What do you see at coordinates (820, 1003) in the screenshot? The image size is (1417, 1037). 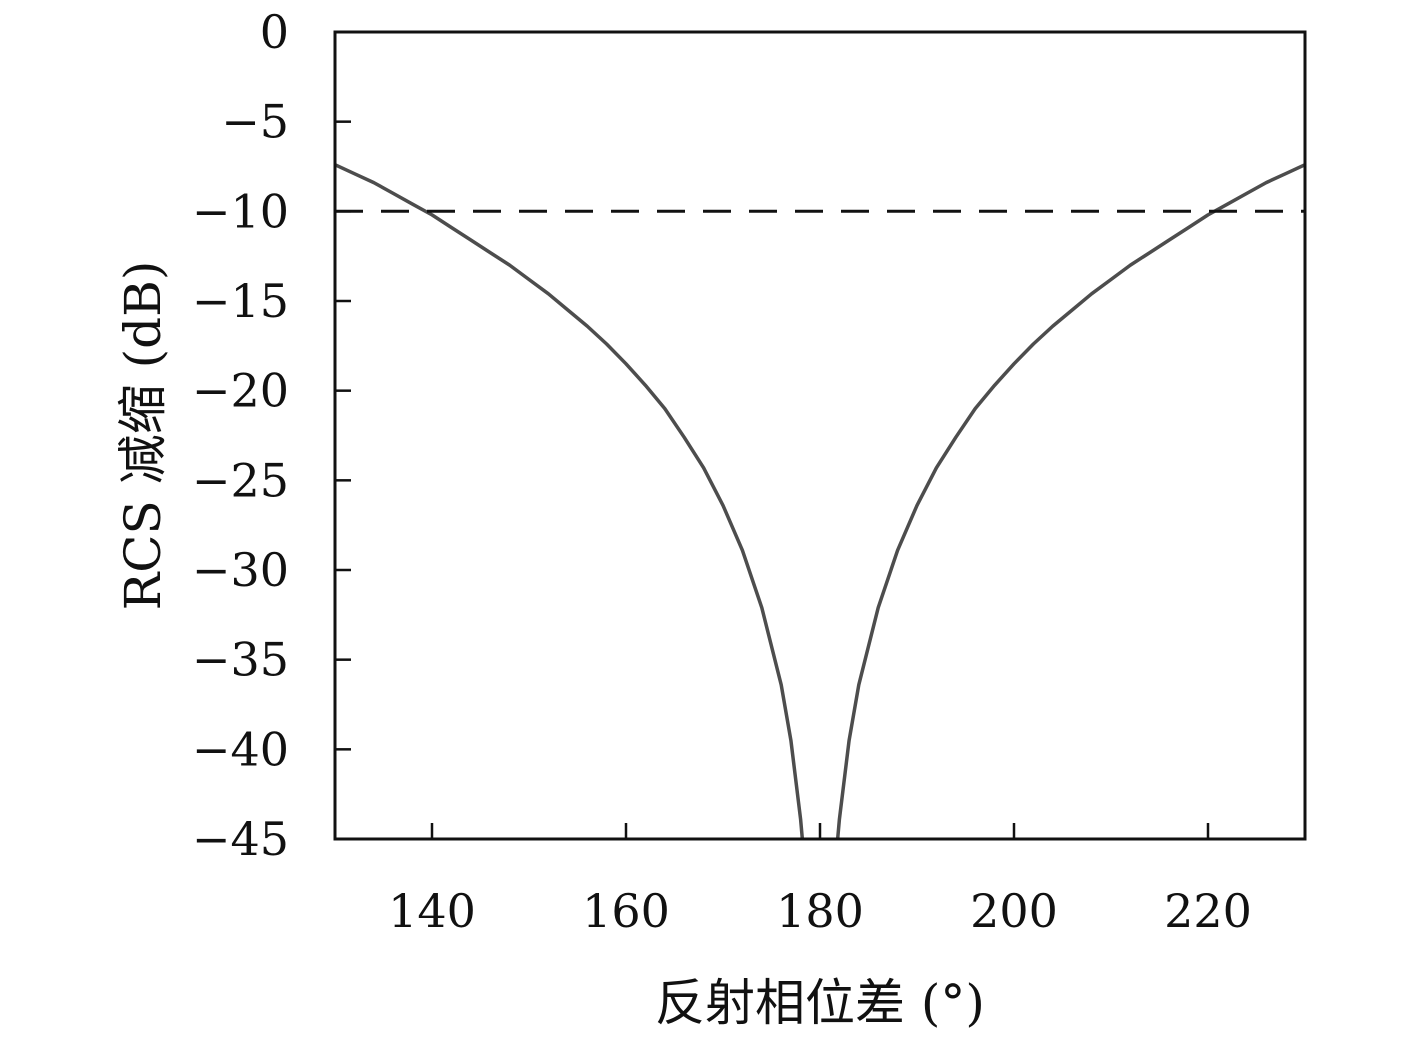 I see `x-axis-label: 反射相位差 (°)` at bounding box center [820, 1003].